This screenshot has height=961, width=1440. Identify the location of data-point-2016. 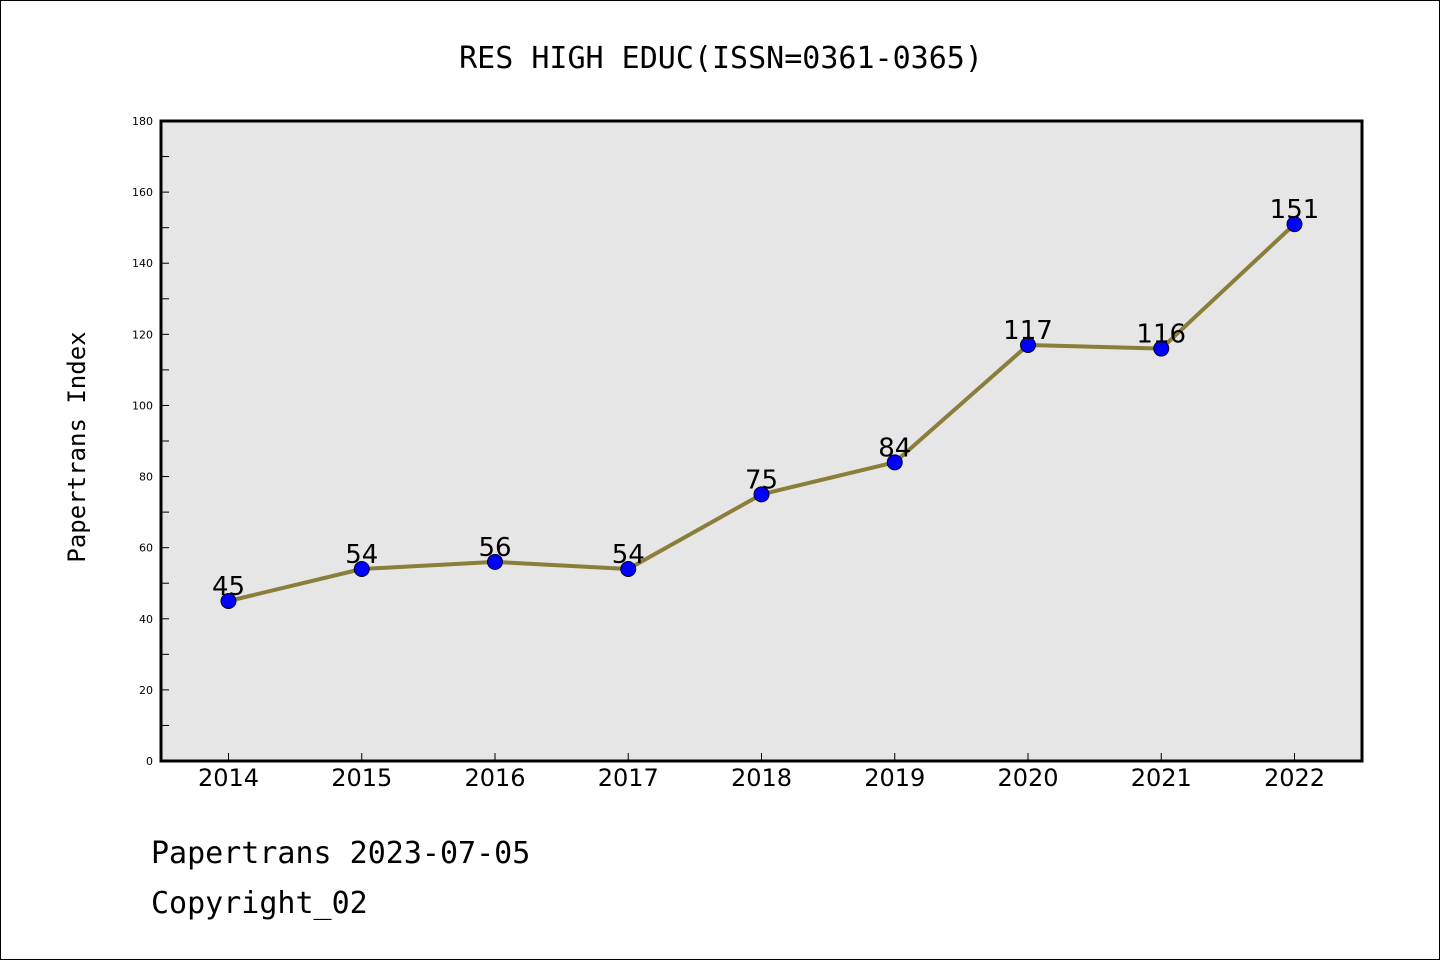
(495, 561).